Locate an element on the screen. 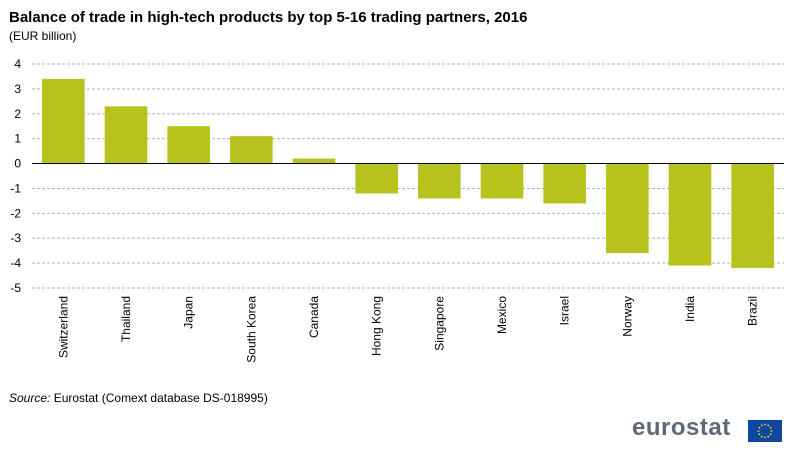 The image size is (801, 453). x-tick-label: Norway is located at coordinates (627, 316).